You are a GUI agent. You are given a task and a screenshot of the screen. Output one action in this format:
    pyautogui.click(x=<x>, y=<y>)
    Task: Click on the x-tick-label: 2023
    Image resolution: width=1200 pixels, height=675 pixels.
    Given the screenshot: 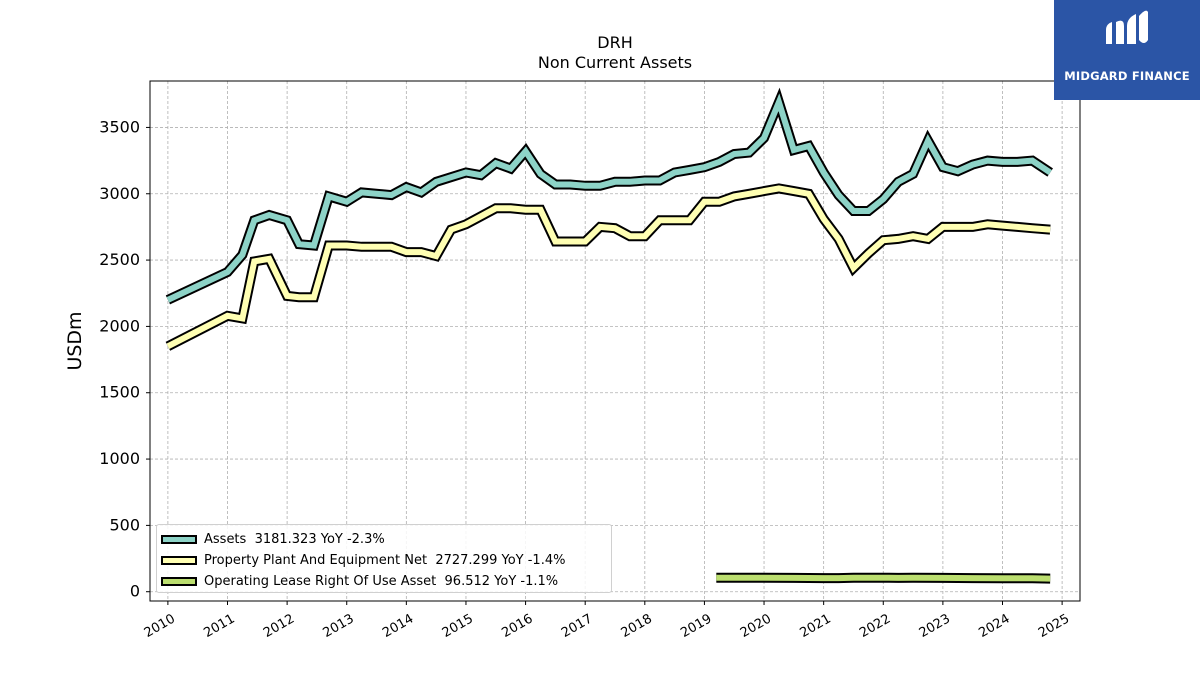 What is the action you would take?
    pyautogui.click(x=935, y=626)
    